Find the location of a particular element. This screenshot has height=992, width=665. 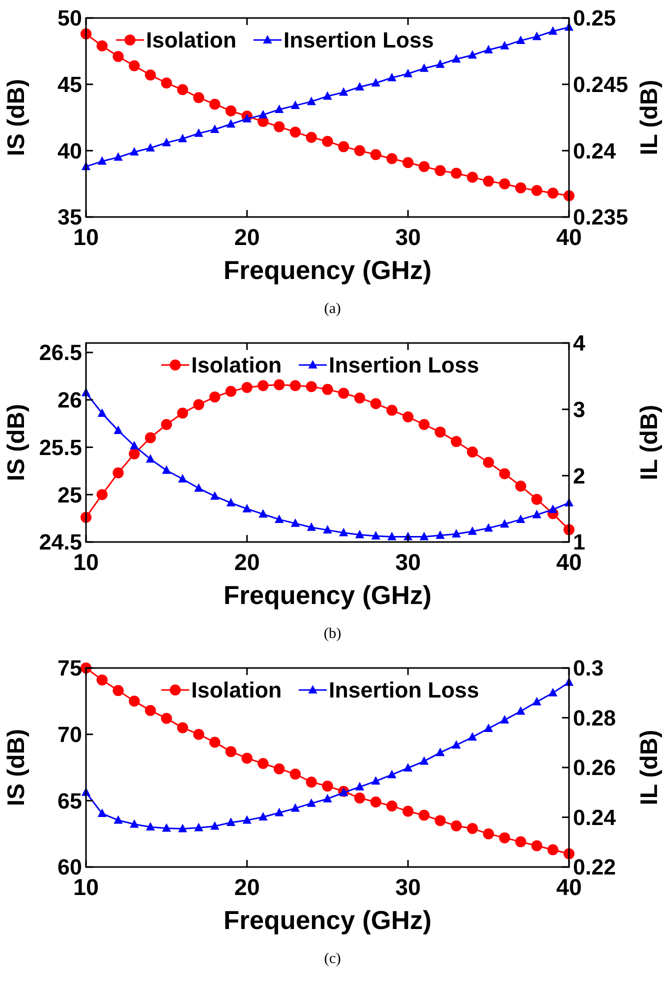

y-tick-label: 70 is located at coordinates (70, 735).